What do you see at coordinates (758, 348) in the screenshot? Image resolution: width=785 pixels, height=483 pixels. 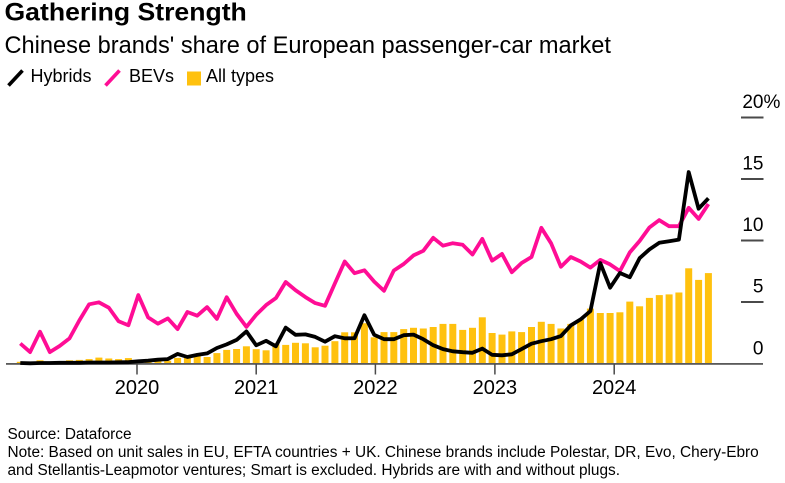 I see `svg-text: 0` at bounding box center [758, 348].